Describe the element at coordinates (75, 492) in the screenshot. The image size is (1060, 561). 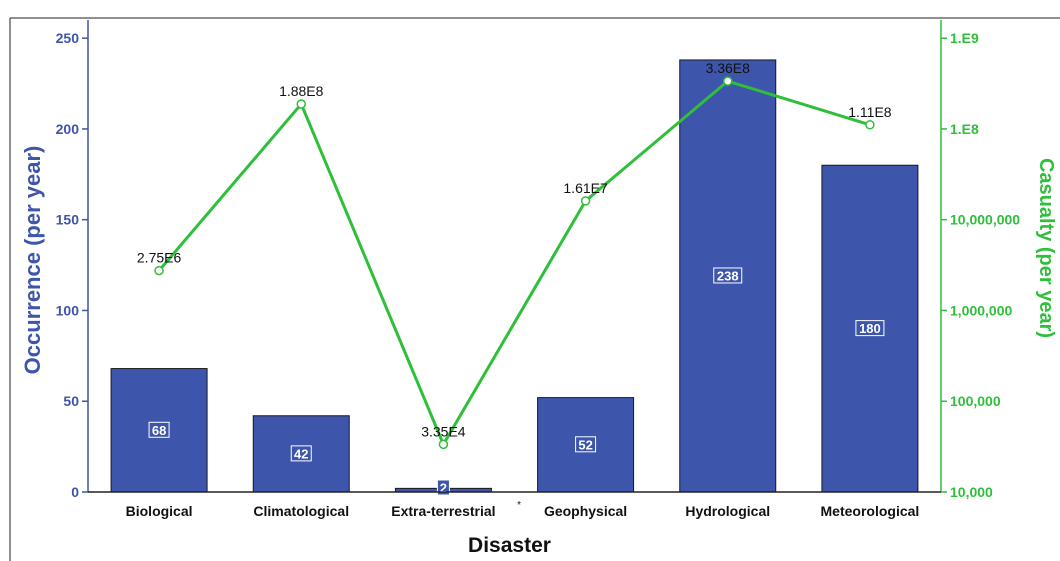
I see `y-left-tick-label: 0` at that location.